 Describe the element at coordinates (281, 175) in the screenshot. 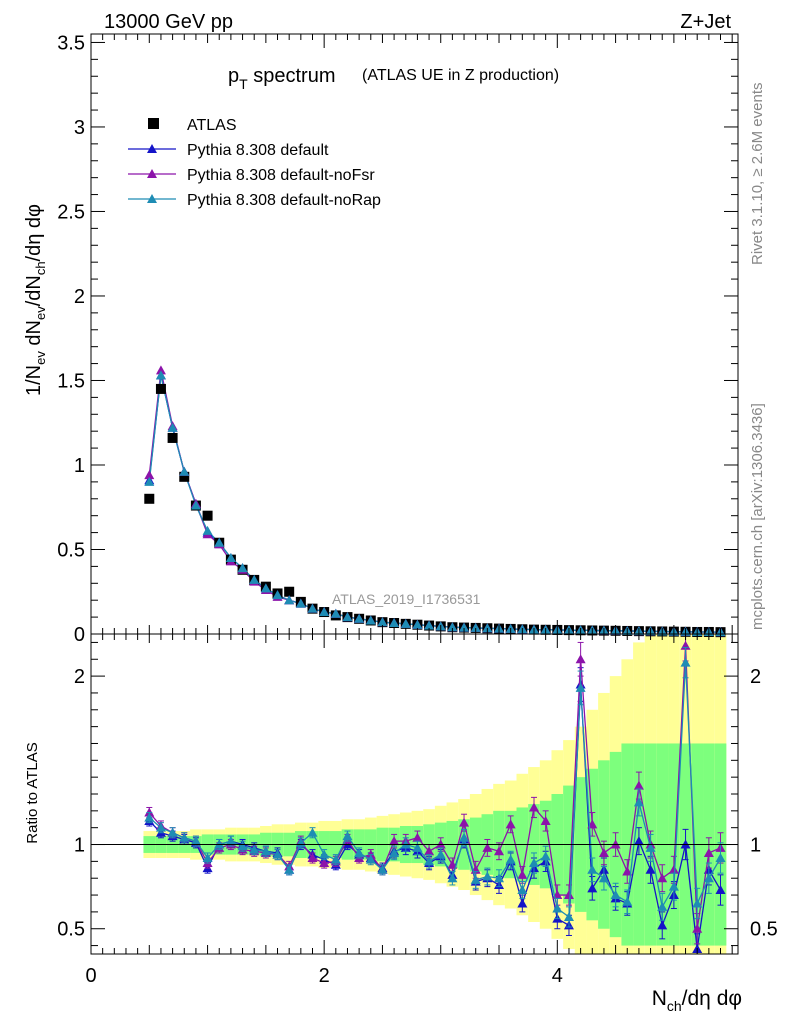

I see `legend-label: Pythia 8.308 default-noFsr` at that location.